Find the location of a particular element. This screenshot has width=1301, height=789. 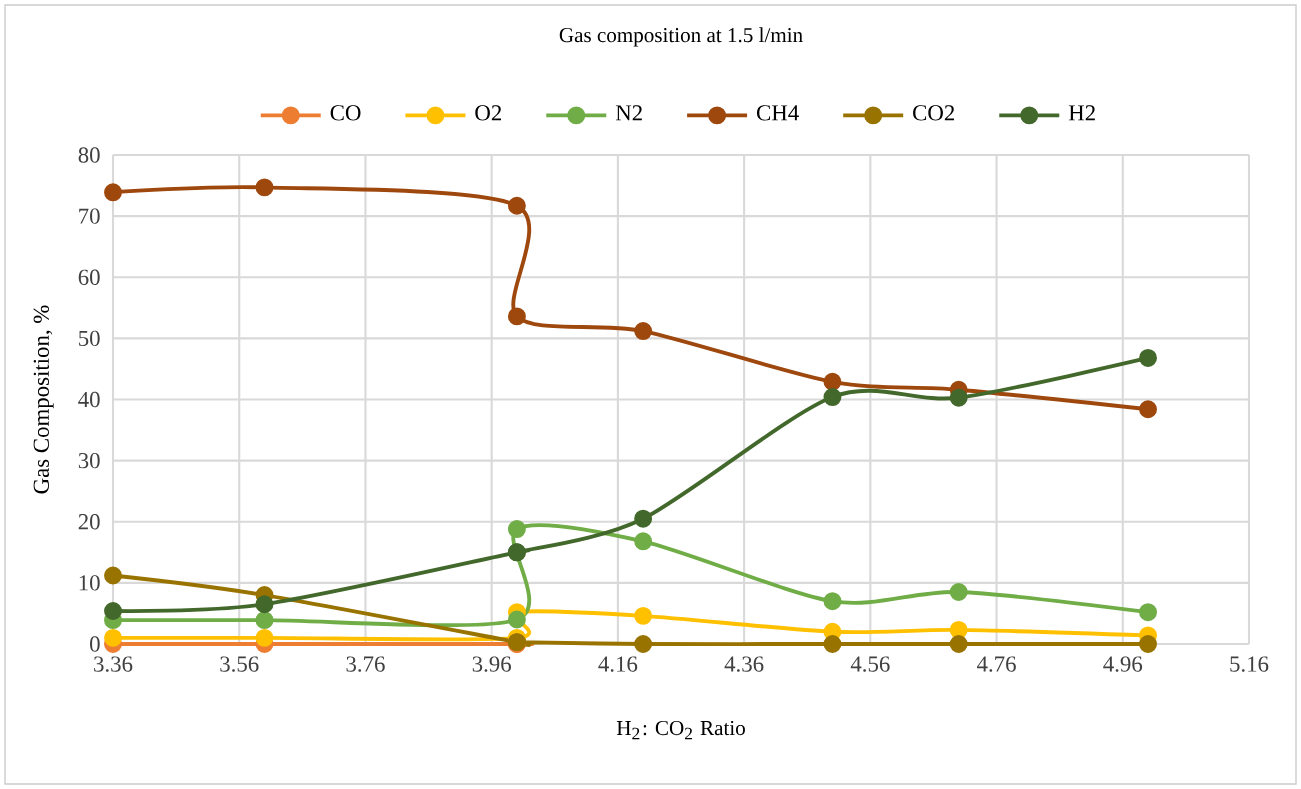

legend-label: H2 is located at coordinates (1081, 113).